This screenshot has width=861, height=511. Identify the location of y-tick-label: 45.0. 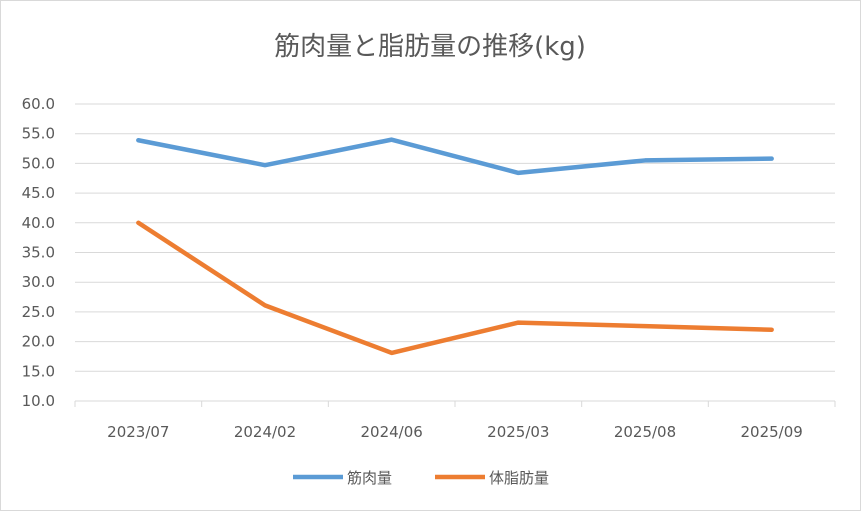
(38, 193).